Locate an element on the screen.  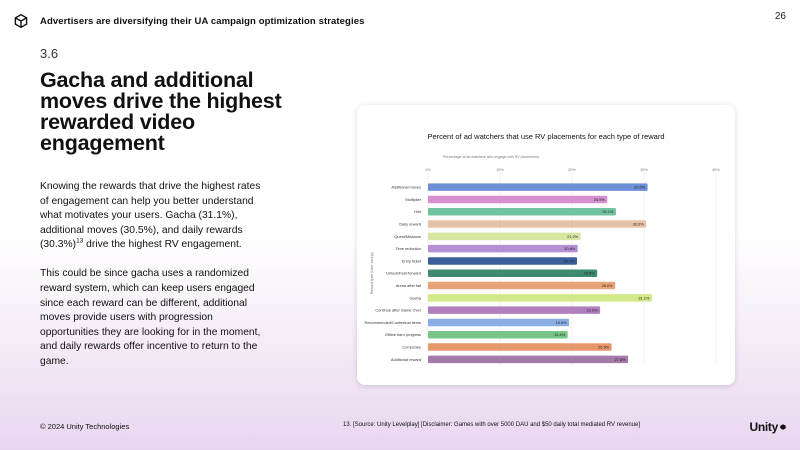
category-label: Entry ticket is located at coordinates (412, 260).